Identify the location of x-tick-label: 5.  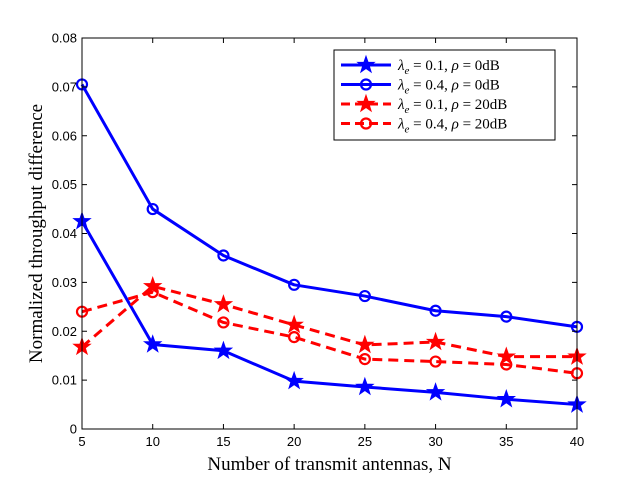
(81, 441).